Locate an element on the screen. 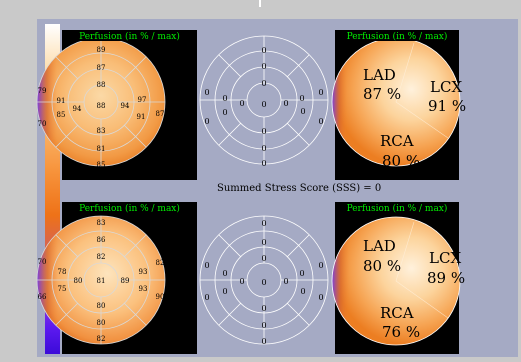 This screenshot has width=521, height=362. stress-score-grid is located at coordinates (264, 280).